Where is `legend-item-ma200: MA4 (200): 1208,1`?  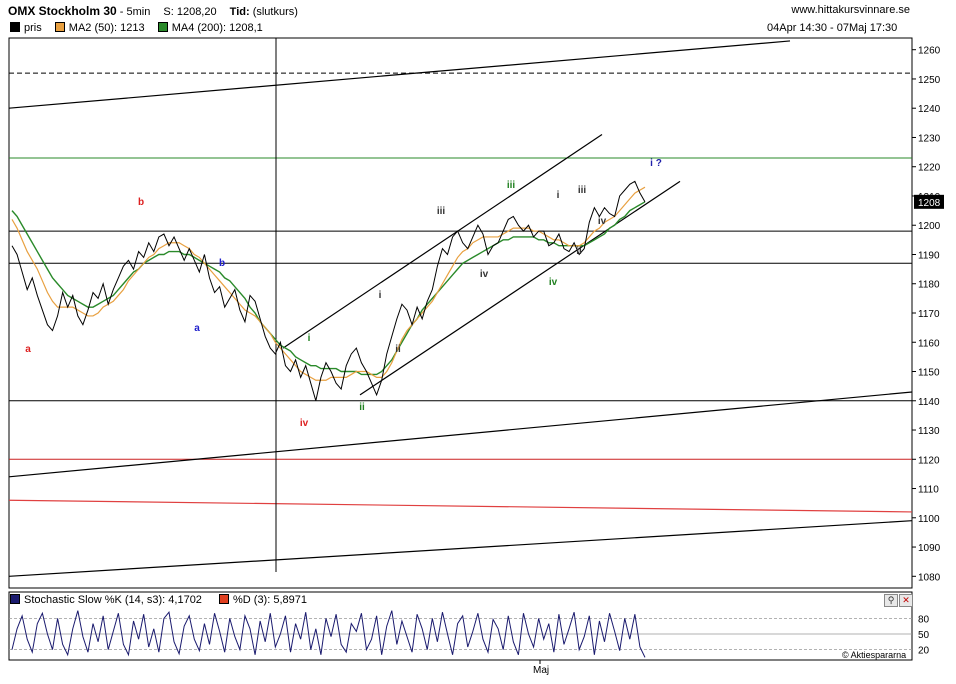 legend-item-ma200: MA4 (200): 1208,1 is located at coordinates (210, 28).